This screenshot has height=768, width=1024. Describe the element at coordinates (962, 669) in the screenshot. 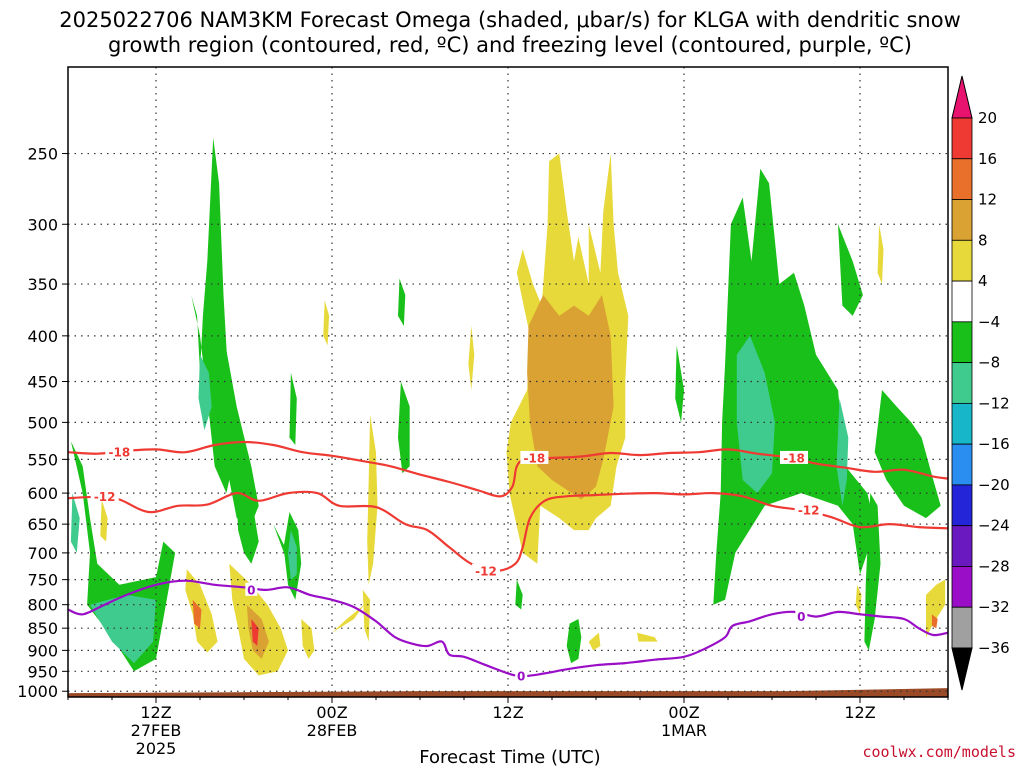

I see `colorbar-bottom-arrow` at that location.